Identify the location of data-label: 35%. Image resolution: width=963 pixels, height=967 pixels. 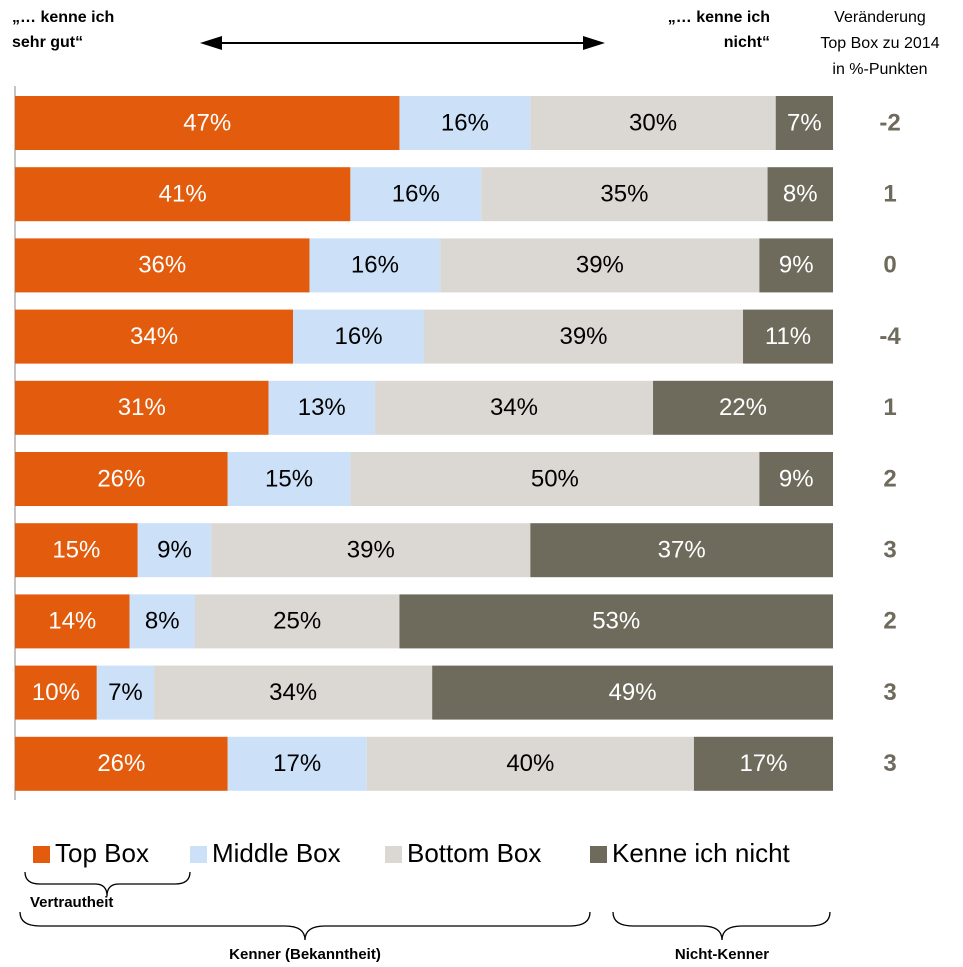
(624, 194).